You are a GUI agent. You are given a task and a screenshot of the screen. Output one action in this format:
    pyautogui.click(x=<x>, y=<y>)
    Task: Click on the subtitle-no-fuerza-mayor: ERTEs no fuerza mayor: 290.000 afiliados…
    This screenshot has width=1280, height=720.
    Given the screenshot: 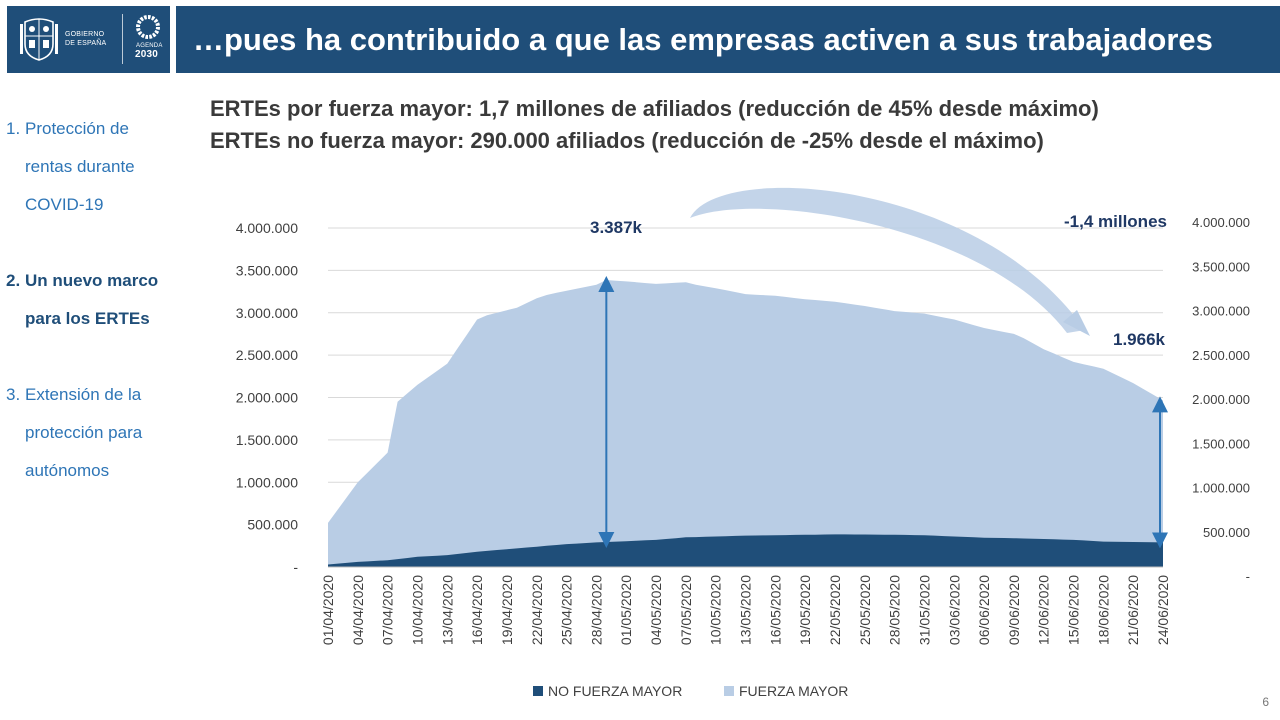 What is the action you would take?
    pyautogui.click(x=627, y=140)
    